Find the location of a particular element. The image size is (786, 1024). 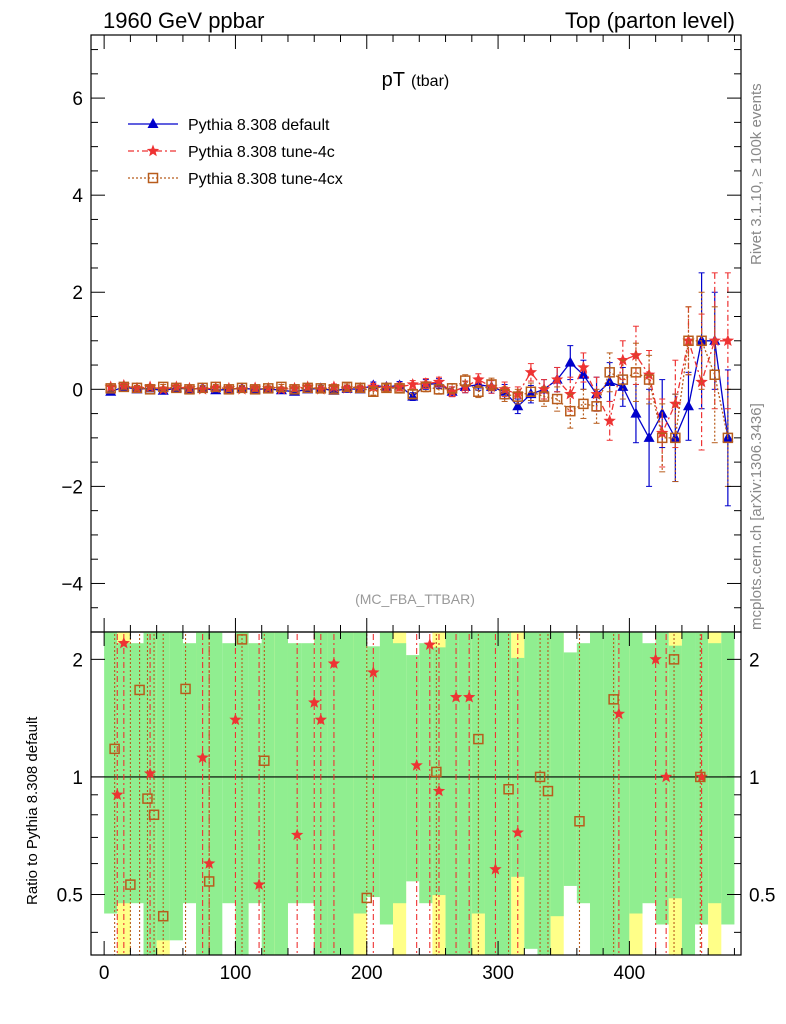

y-tick-label: −4 is located at coordinates (72, 584).